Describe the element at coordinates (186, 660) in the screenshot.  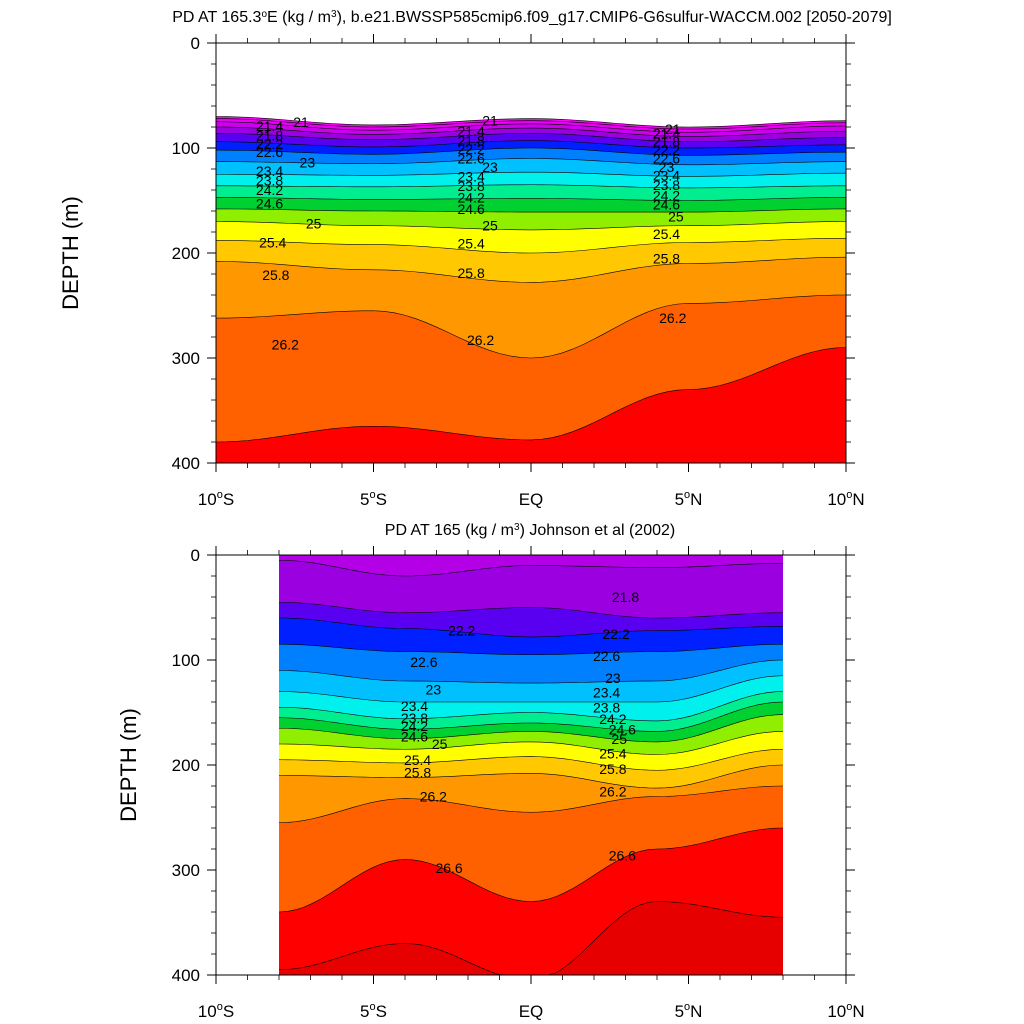
I see `y-tick-label: 100` at that location.